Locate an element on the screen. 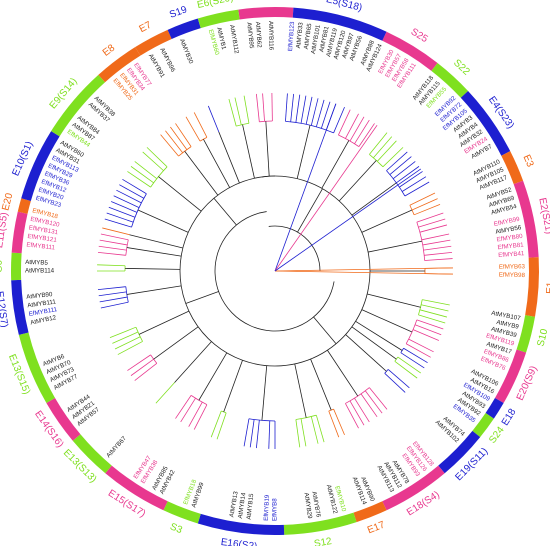 This screenshot has height=546, width=550. leaf-label: AtMYB114 is located at coordinates (40, 271).